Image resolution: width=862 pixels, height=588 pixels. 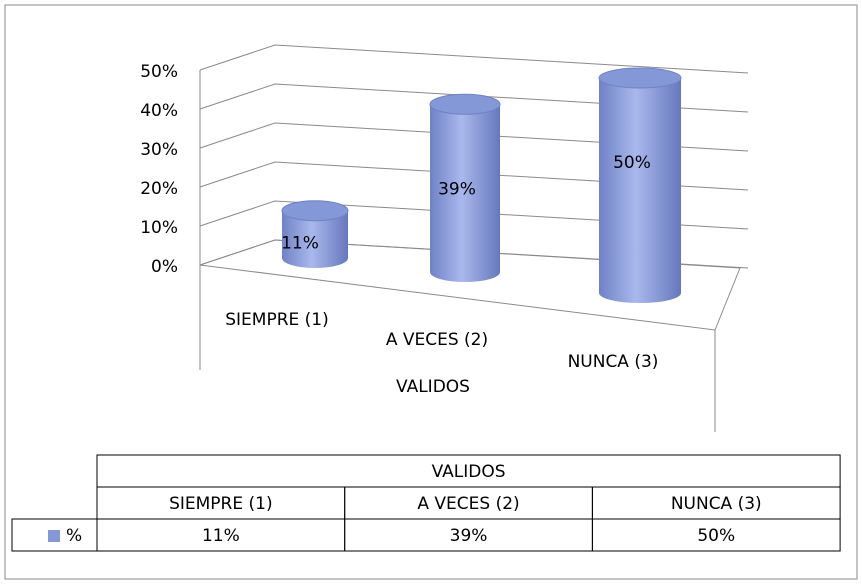 What do you see at coordinates (159, 72) in the screenshot?
I see `y-tick-label: 50%` at bounding box center [159, 72].